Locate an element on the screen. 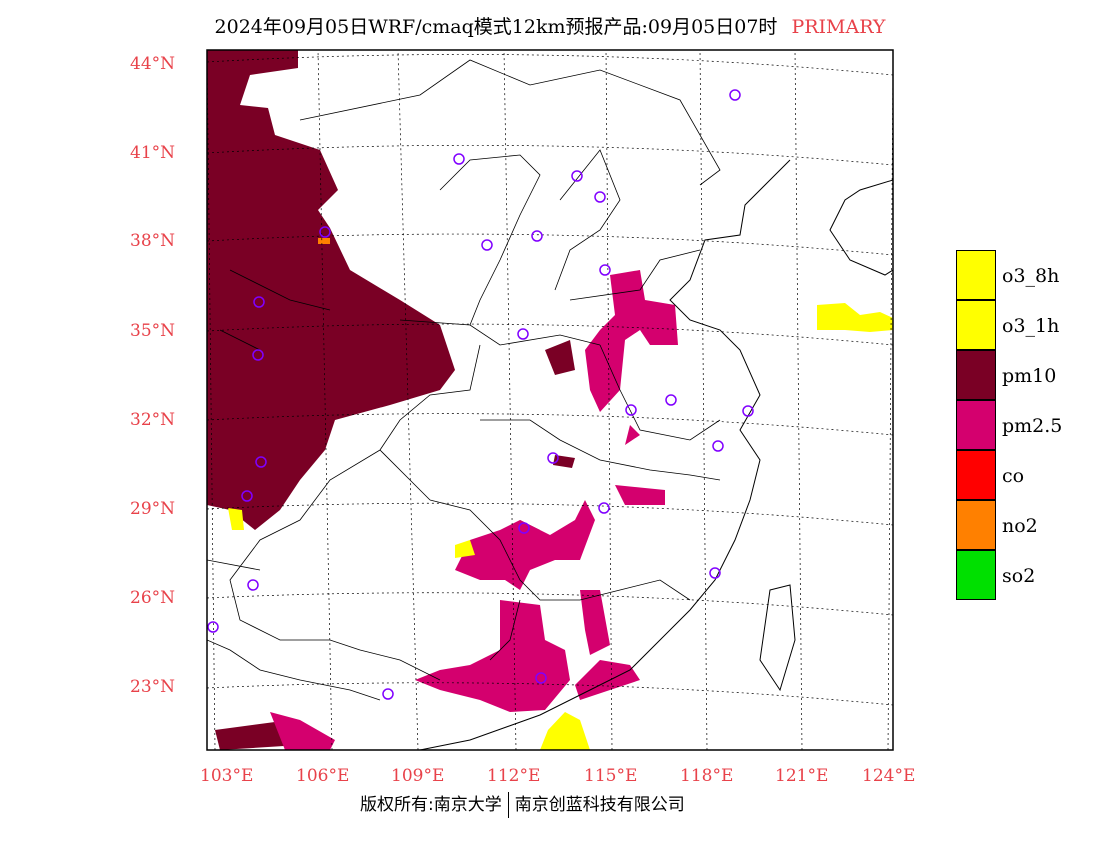 This screenshot has height=850, width=1100. pm25-region-southwest is located at coordinates (302, 731).